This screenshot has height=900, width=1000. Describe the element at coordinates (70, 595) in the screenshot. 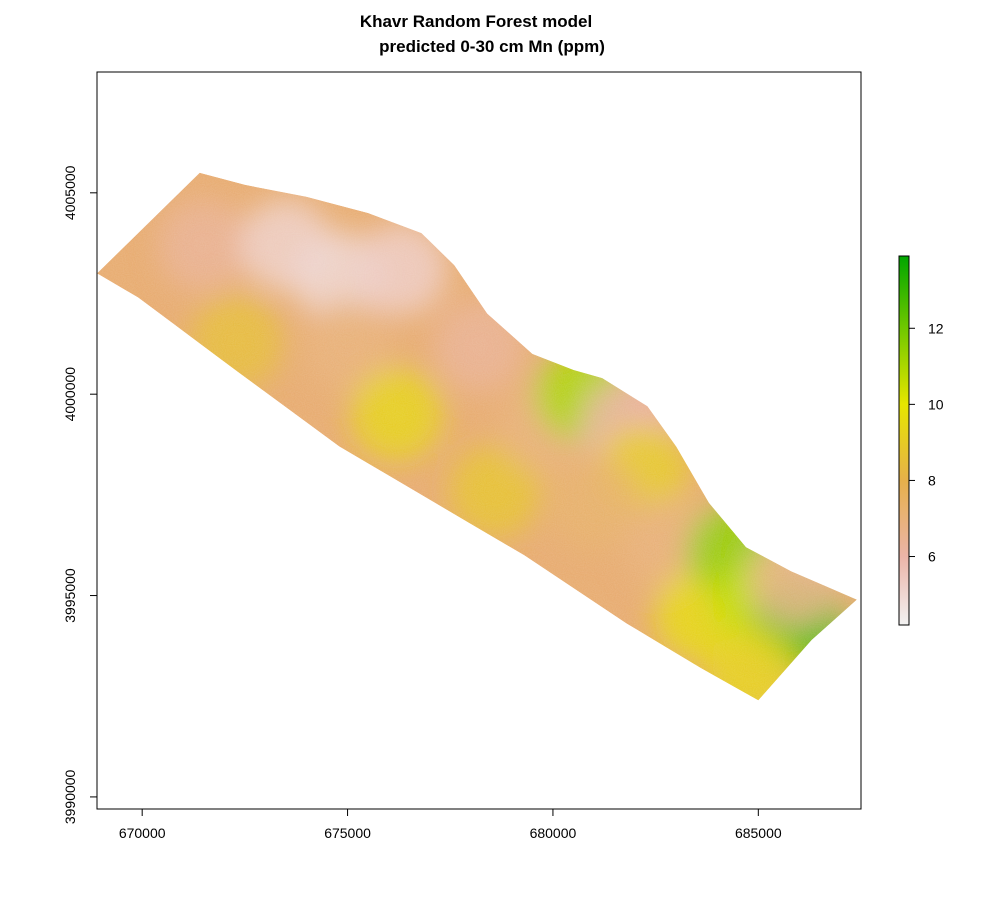

I see `y-tick-label: 3995000` at that location.